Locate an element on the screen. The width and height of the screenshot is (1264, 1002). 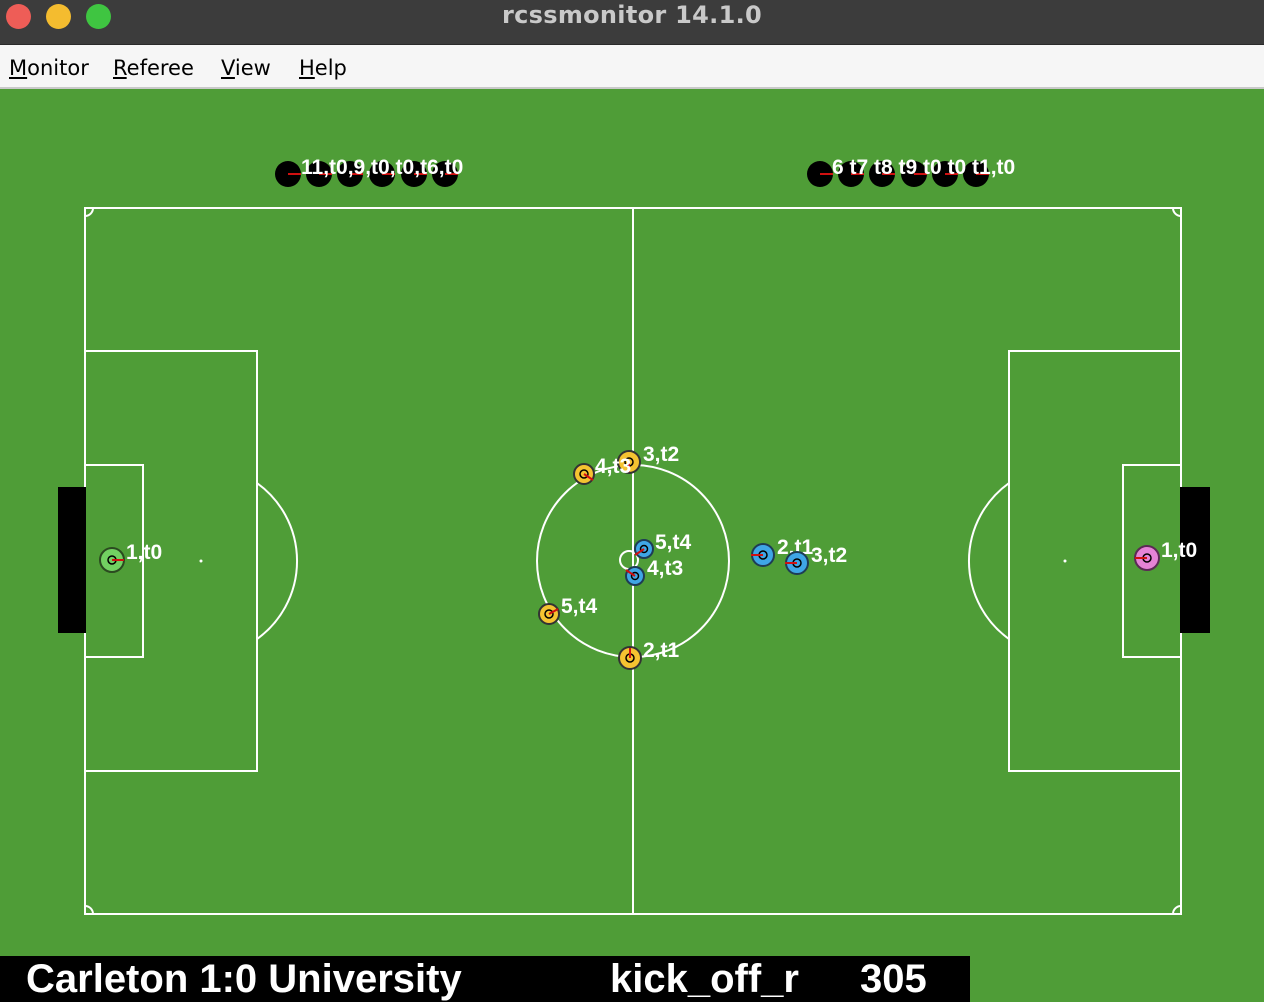
menu-referee: Referee is located at coordinates (153, 68).